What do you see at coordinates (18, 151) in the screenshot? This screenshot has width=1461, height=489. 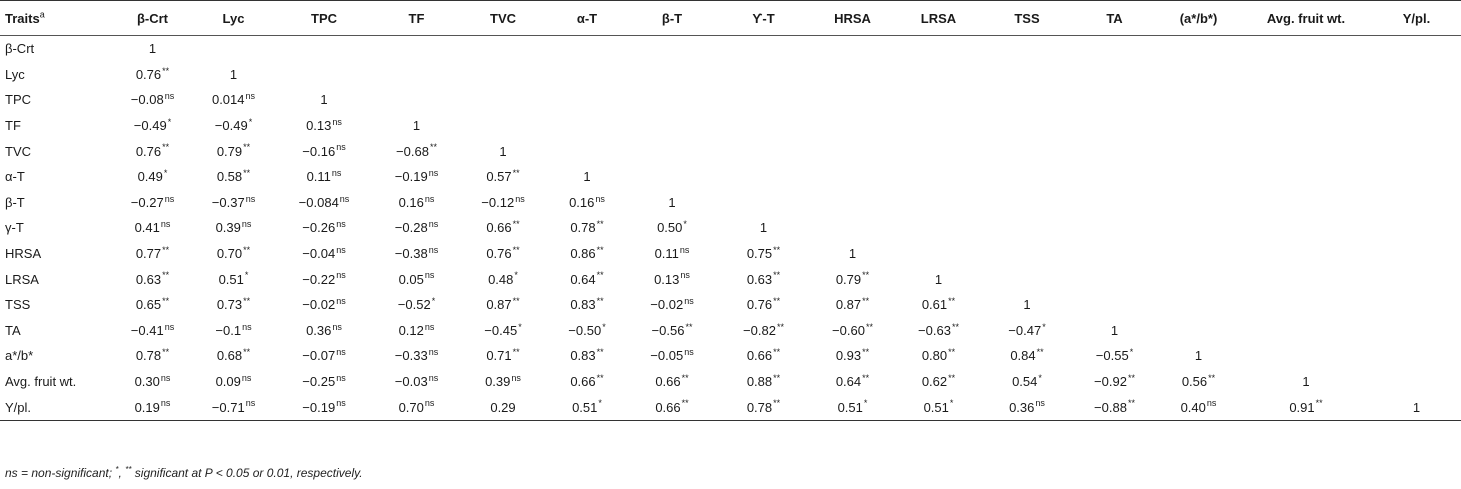 I see `row-label: TVC` at bounding box center [18, 151].